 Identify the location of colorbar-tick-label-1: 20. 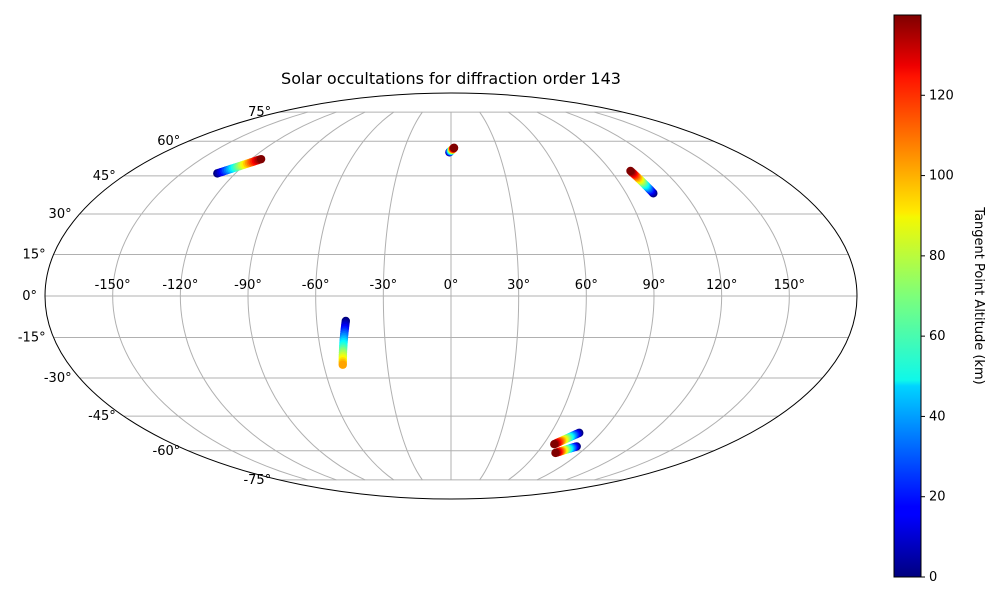
(937, 497).